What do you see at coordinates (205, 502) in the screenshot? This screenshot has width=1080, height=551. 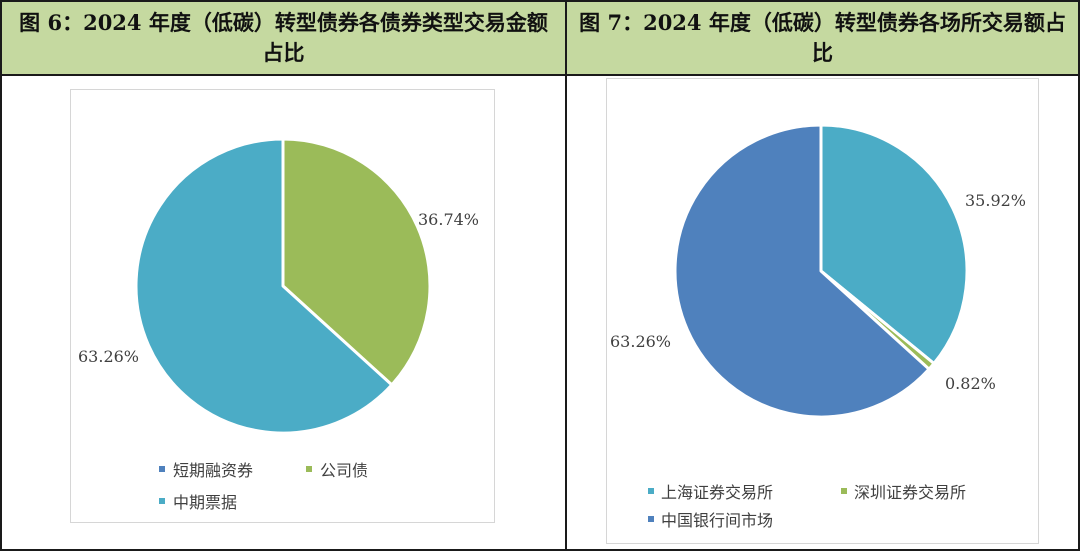 I see `figure-6-legend-zhongqi: 中期票据` at bounding box center [205, 502].